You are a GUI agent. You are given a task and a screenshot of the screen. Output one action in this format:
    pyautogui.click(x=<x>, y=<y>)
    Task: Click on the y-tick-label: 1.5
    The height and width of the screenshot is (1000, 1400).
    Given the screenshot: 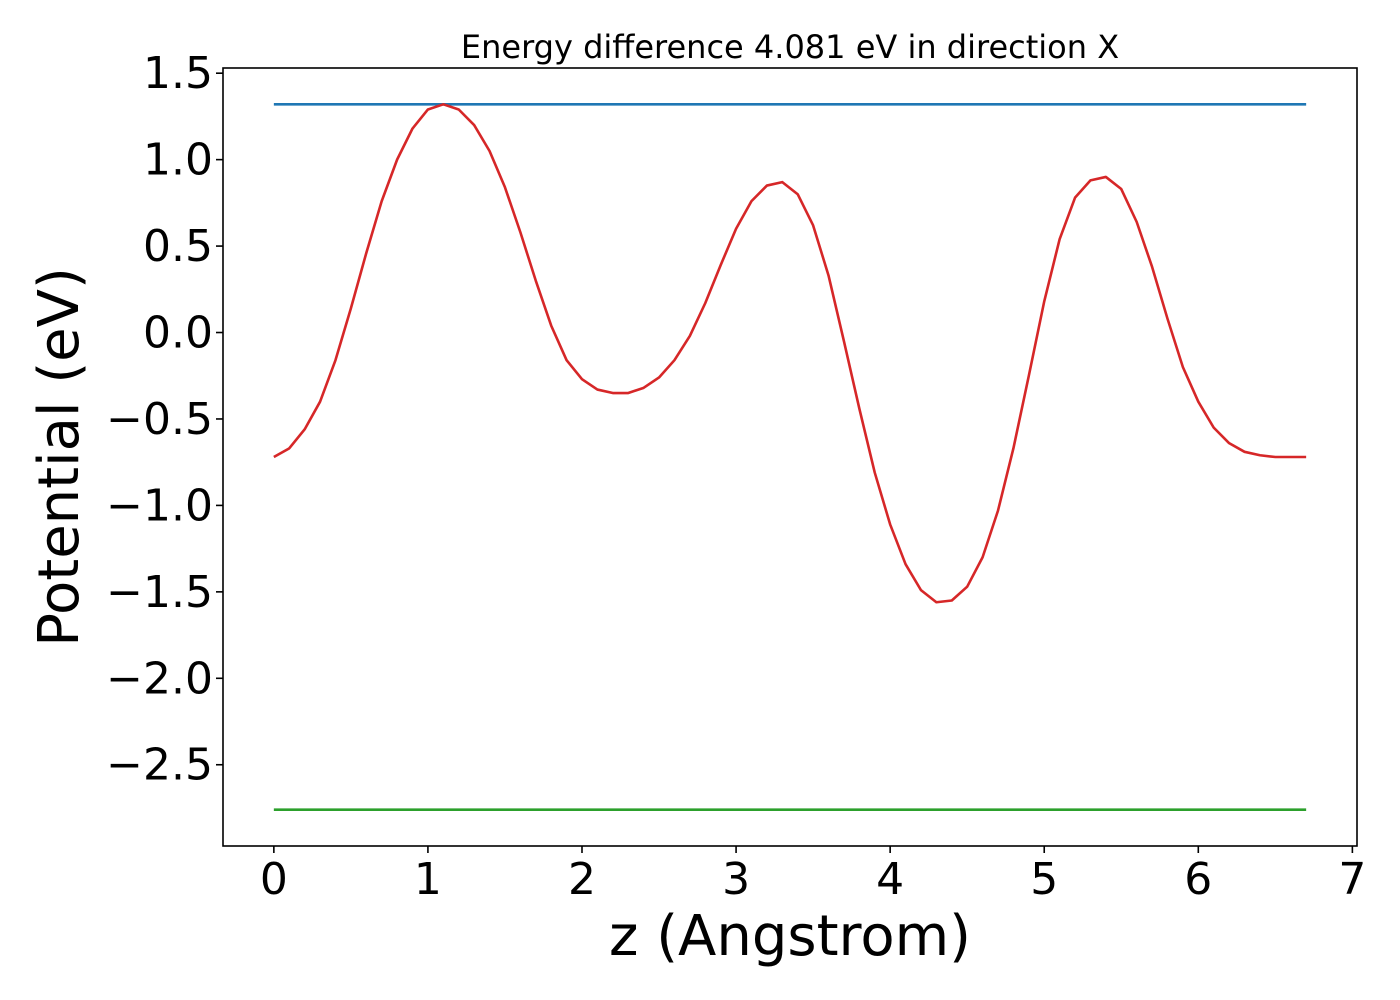 What is the action you would take?
    pyautogui.click(x=178, y=73)
    